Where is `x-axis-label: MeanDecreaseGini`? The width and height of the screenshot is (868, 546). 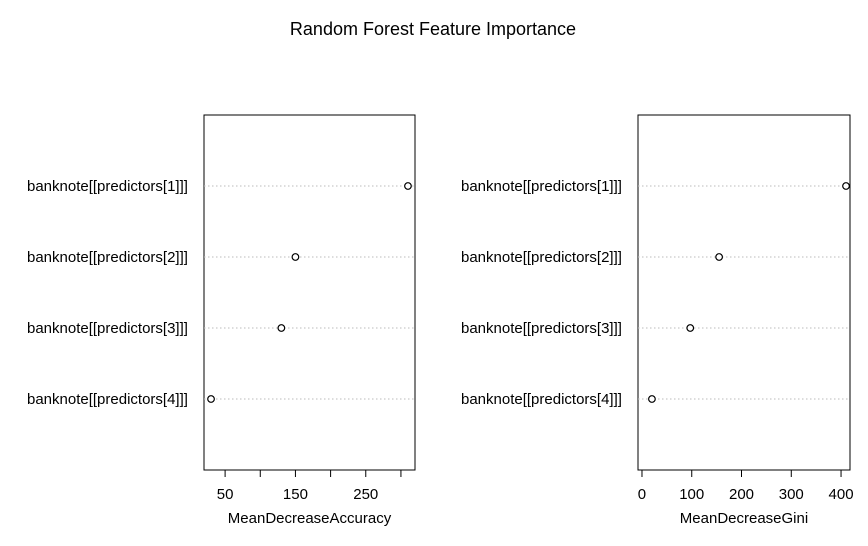
x-axis-label: MeanDecreaseGini is located at coordinates (744, 518).